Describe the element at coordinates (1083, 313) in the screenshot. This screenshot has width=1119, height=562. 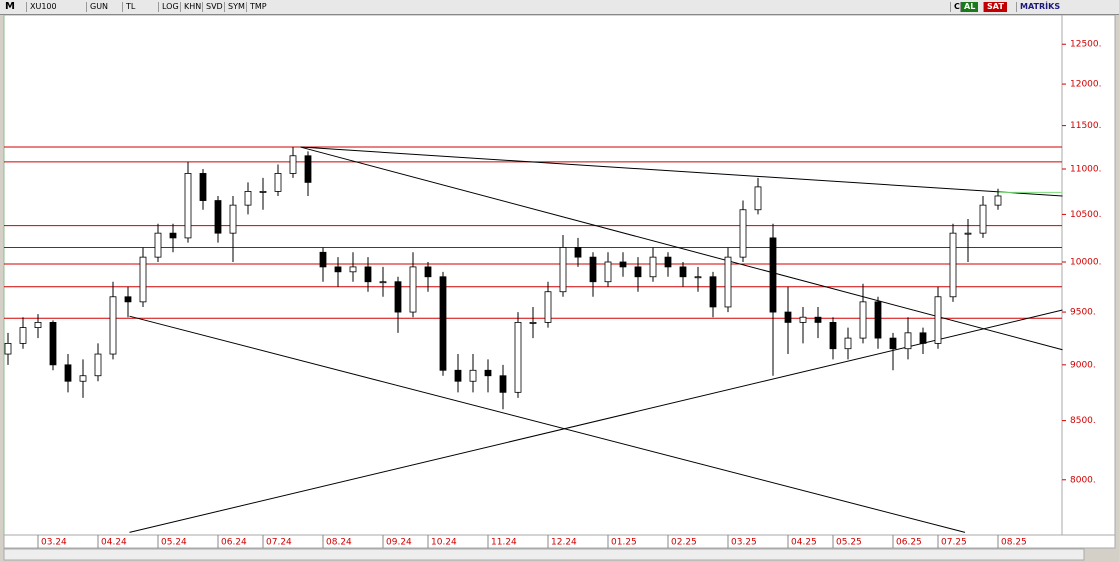
I see `y-tick-label: 9500.` at that location.